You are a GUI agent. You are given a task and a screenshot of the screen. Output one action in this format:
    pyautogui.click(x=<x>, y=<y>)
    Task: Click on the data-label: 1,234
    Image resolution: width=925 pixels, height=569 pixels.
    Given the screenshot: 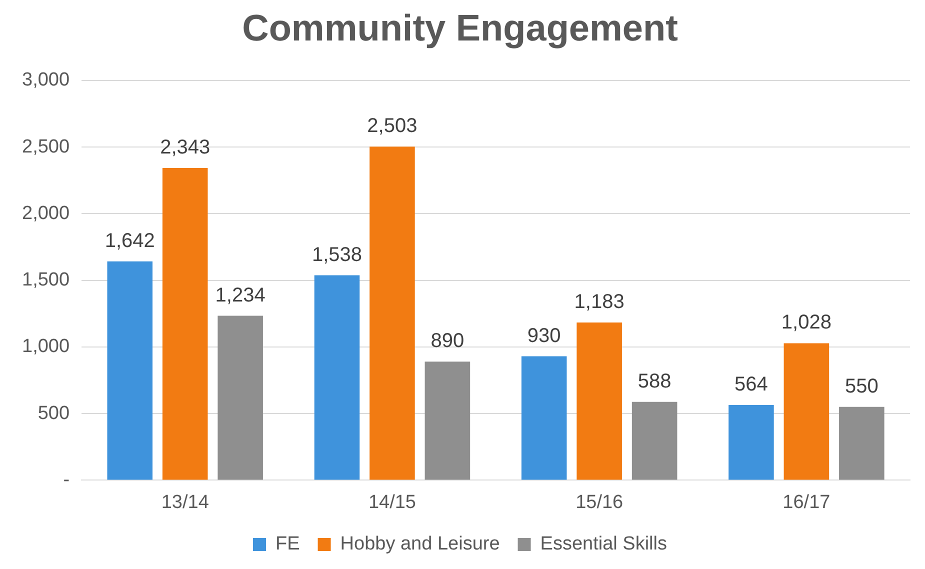 What is the action you would take?
    pyautogui.click(x=240, y=295)
    